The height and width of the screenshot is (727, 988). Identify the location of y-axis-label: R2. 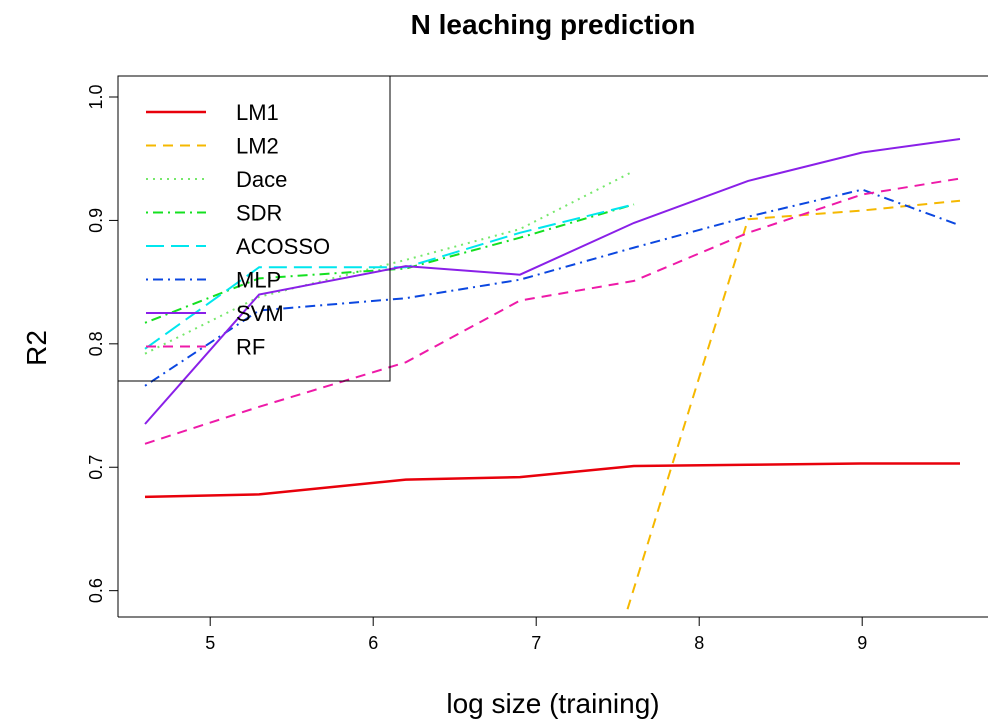
(36, 348).